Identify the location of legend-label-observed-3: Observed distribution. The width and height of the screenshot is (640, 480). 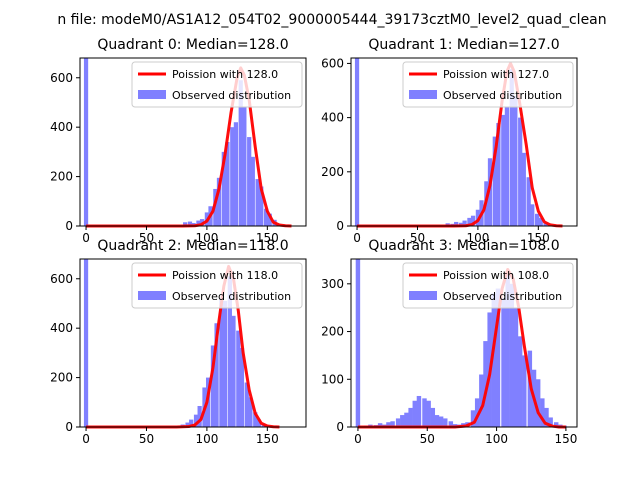
(502, 296).